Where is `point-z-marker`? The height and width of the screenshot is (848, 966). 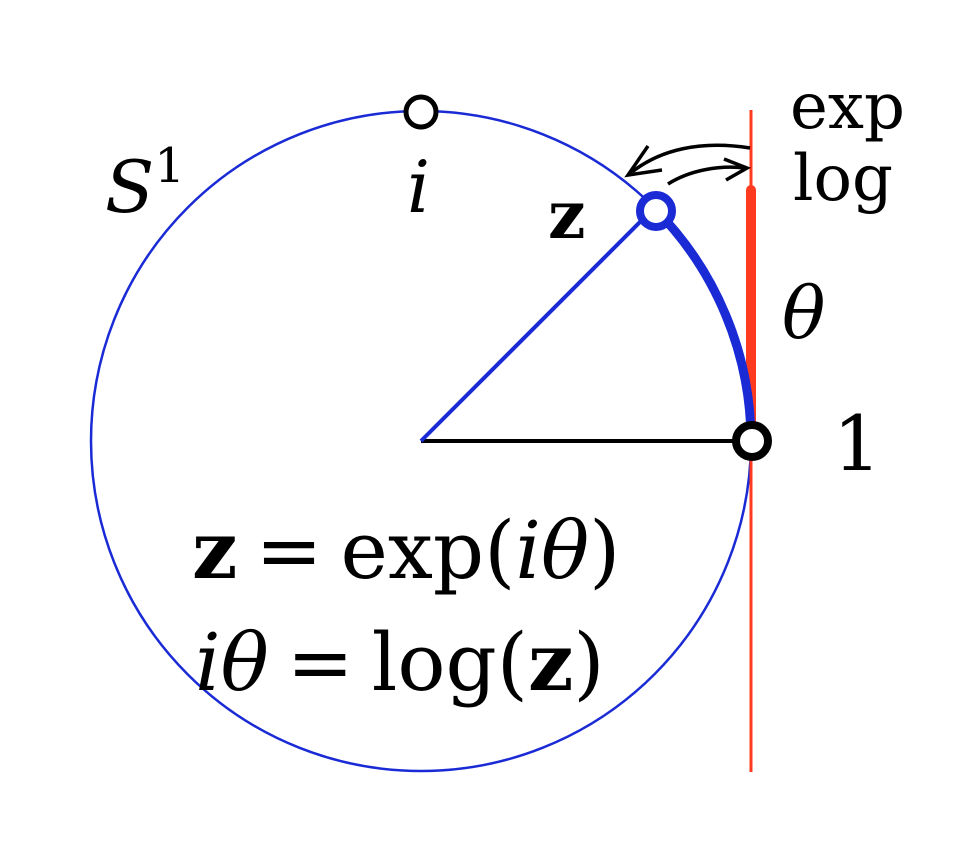 point-z-marker is located at coordinates (656, 211).